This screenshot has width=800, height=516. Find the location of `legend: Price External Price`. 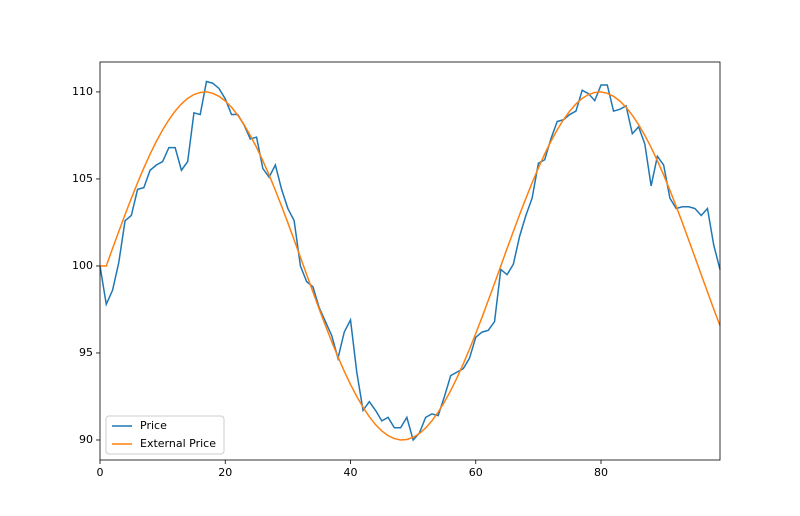

legend: Price External Price is located at coordinates (165, 435).